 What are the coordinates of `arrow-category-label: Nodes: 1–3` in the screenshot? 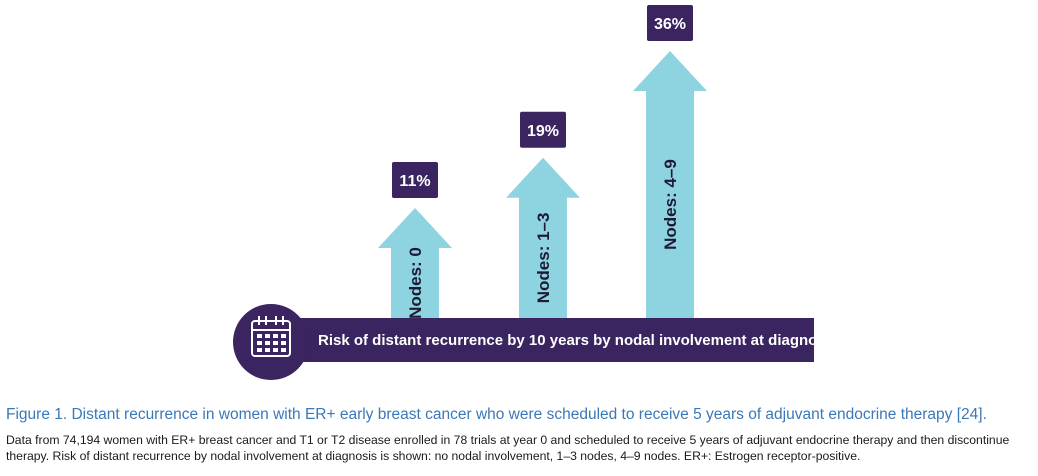 It's located at (543, 258).